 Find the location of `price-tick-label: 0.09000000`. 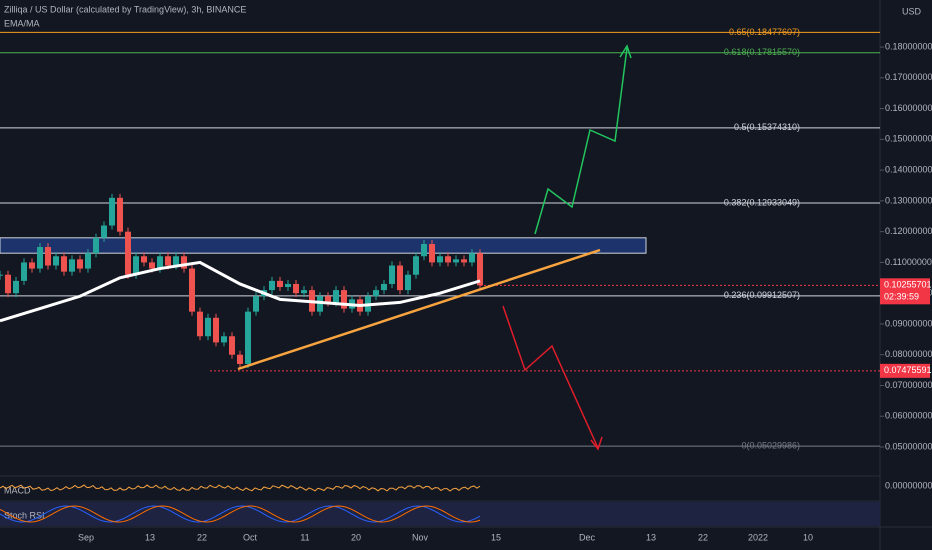

price-tick-label: 0.09000000 is located at coordinates (908, 323).